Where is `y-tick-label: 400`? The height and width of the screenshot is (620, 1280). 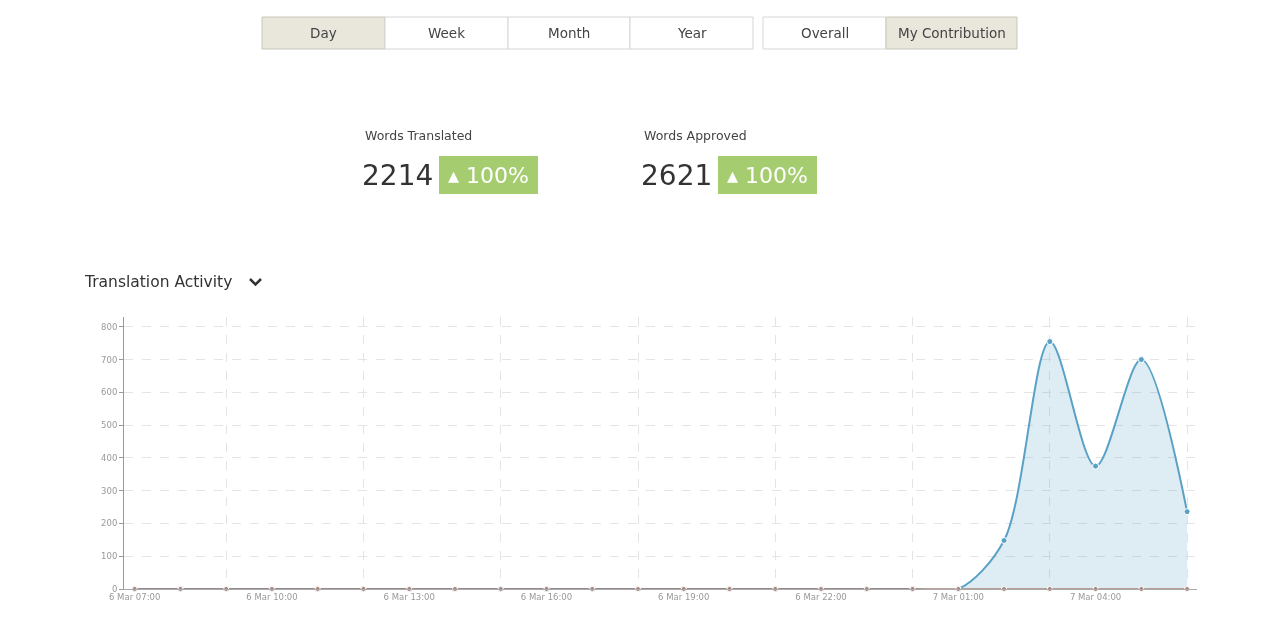
y-tick-label: 400 is located at coordinates (109, 457).